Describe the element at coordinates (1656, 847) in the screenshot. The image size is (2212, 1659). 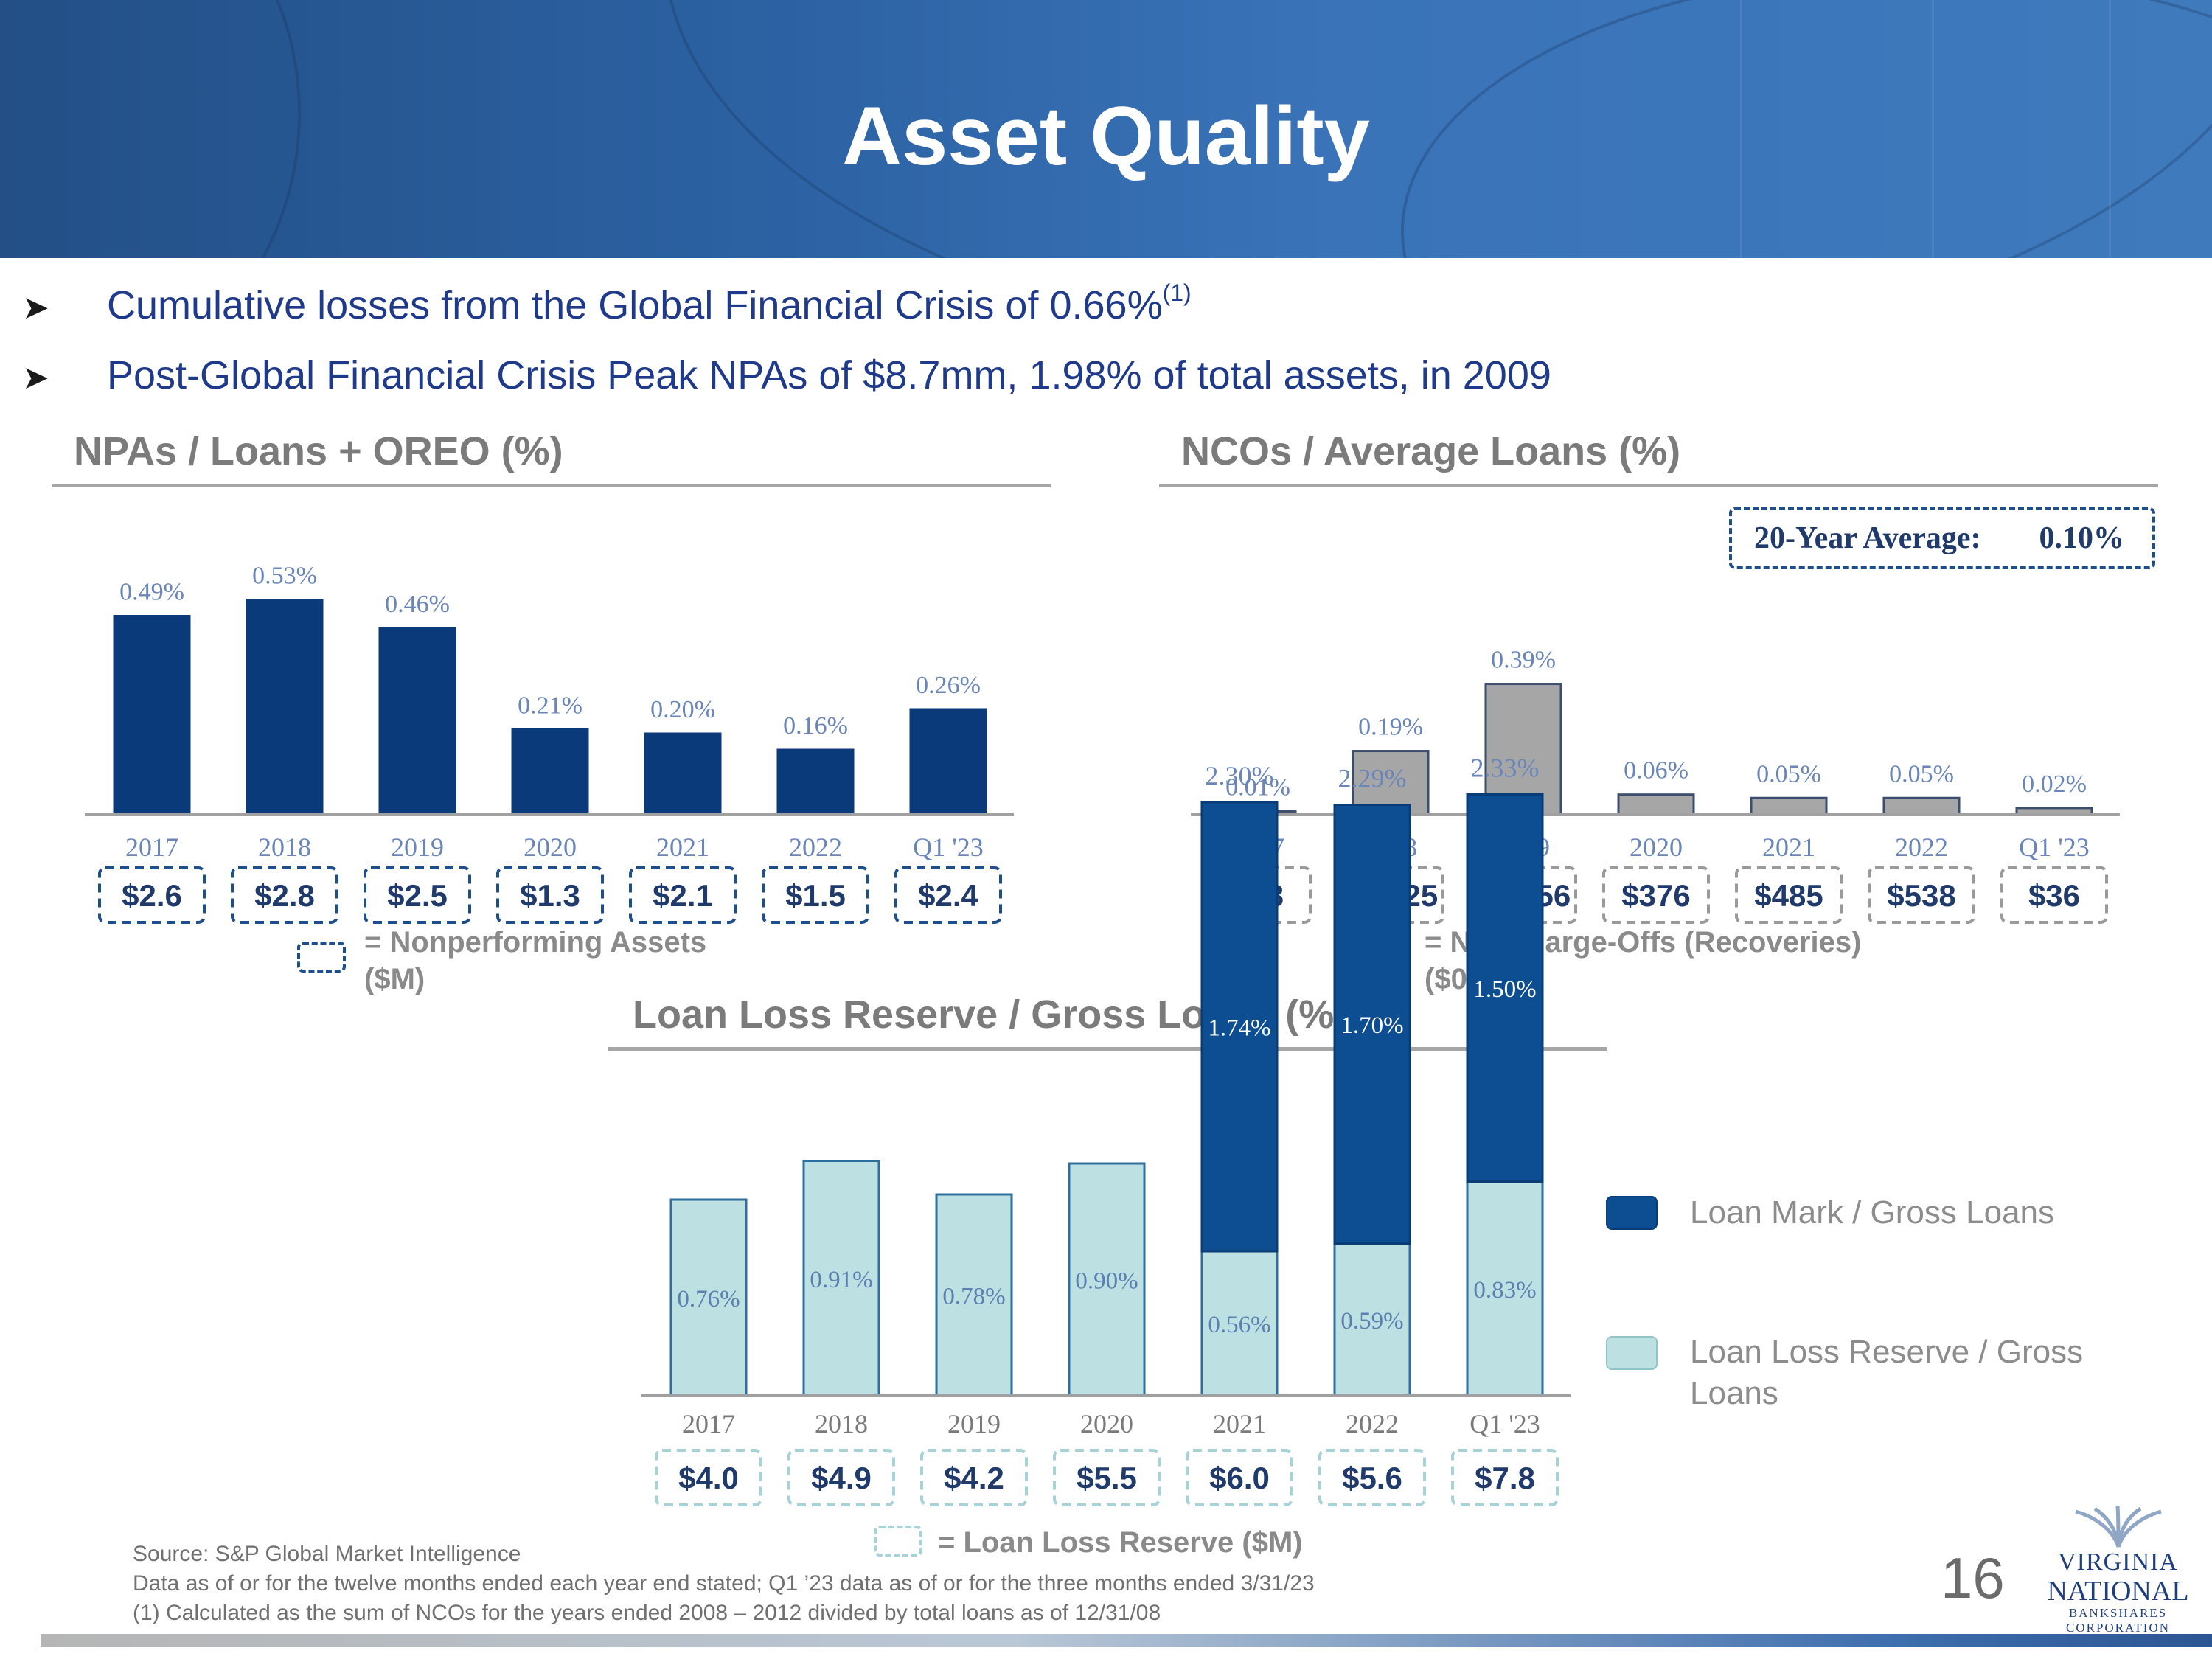
I see `nco-category-label: 2020` at that location.